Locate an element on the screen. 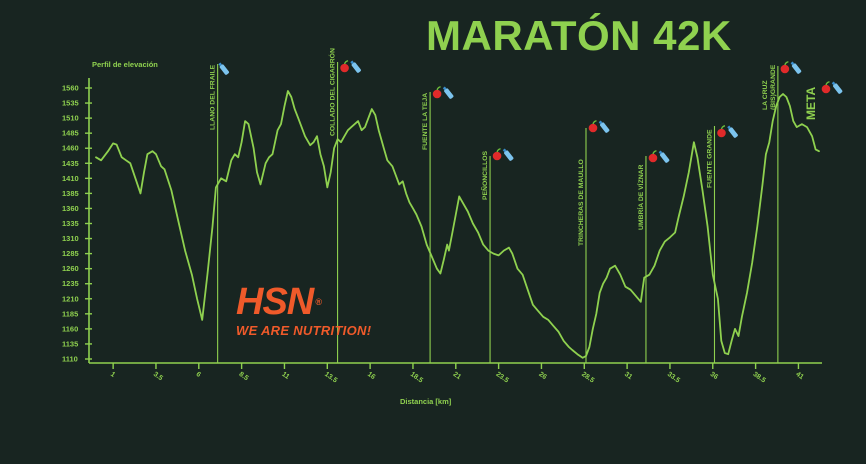 Image resolution: width=866 pixels, height=464 pixels. y-tick-label: 1110 is located at coordinates (70, 359).